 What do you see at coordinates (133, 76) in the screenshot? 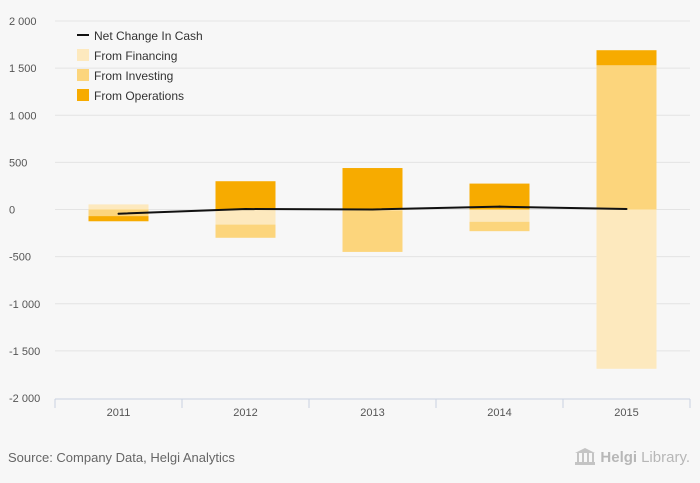
I see `legend-label-from-investing: From Investing` at bounding box center [133, 76].